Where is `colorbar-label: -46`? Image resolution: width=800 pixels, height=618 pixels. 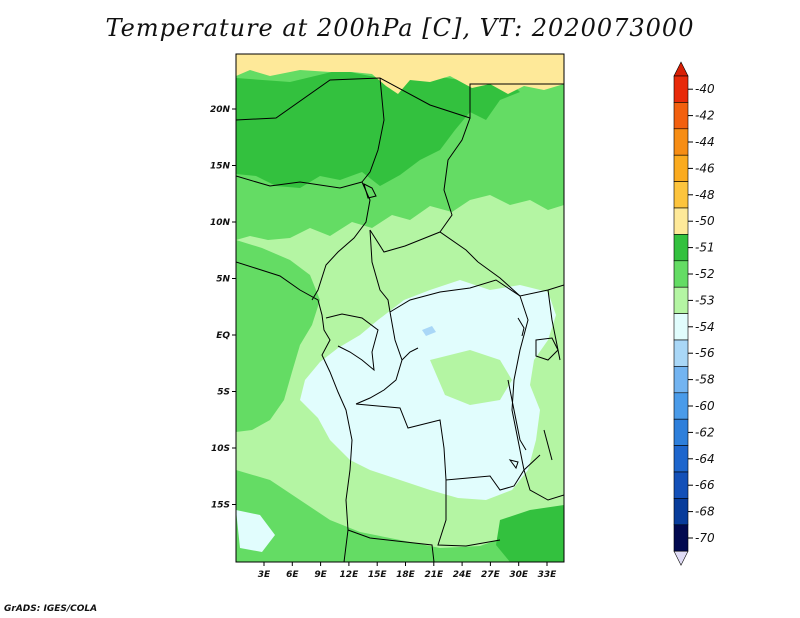
colorbar-label: -46 is located at coordinates (705, 168).